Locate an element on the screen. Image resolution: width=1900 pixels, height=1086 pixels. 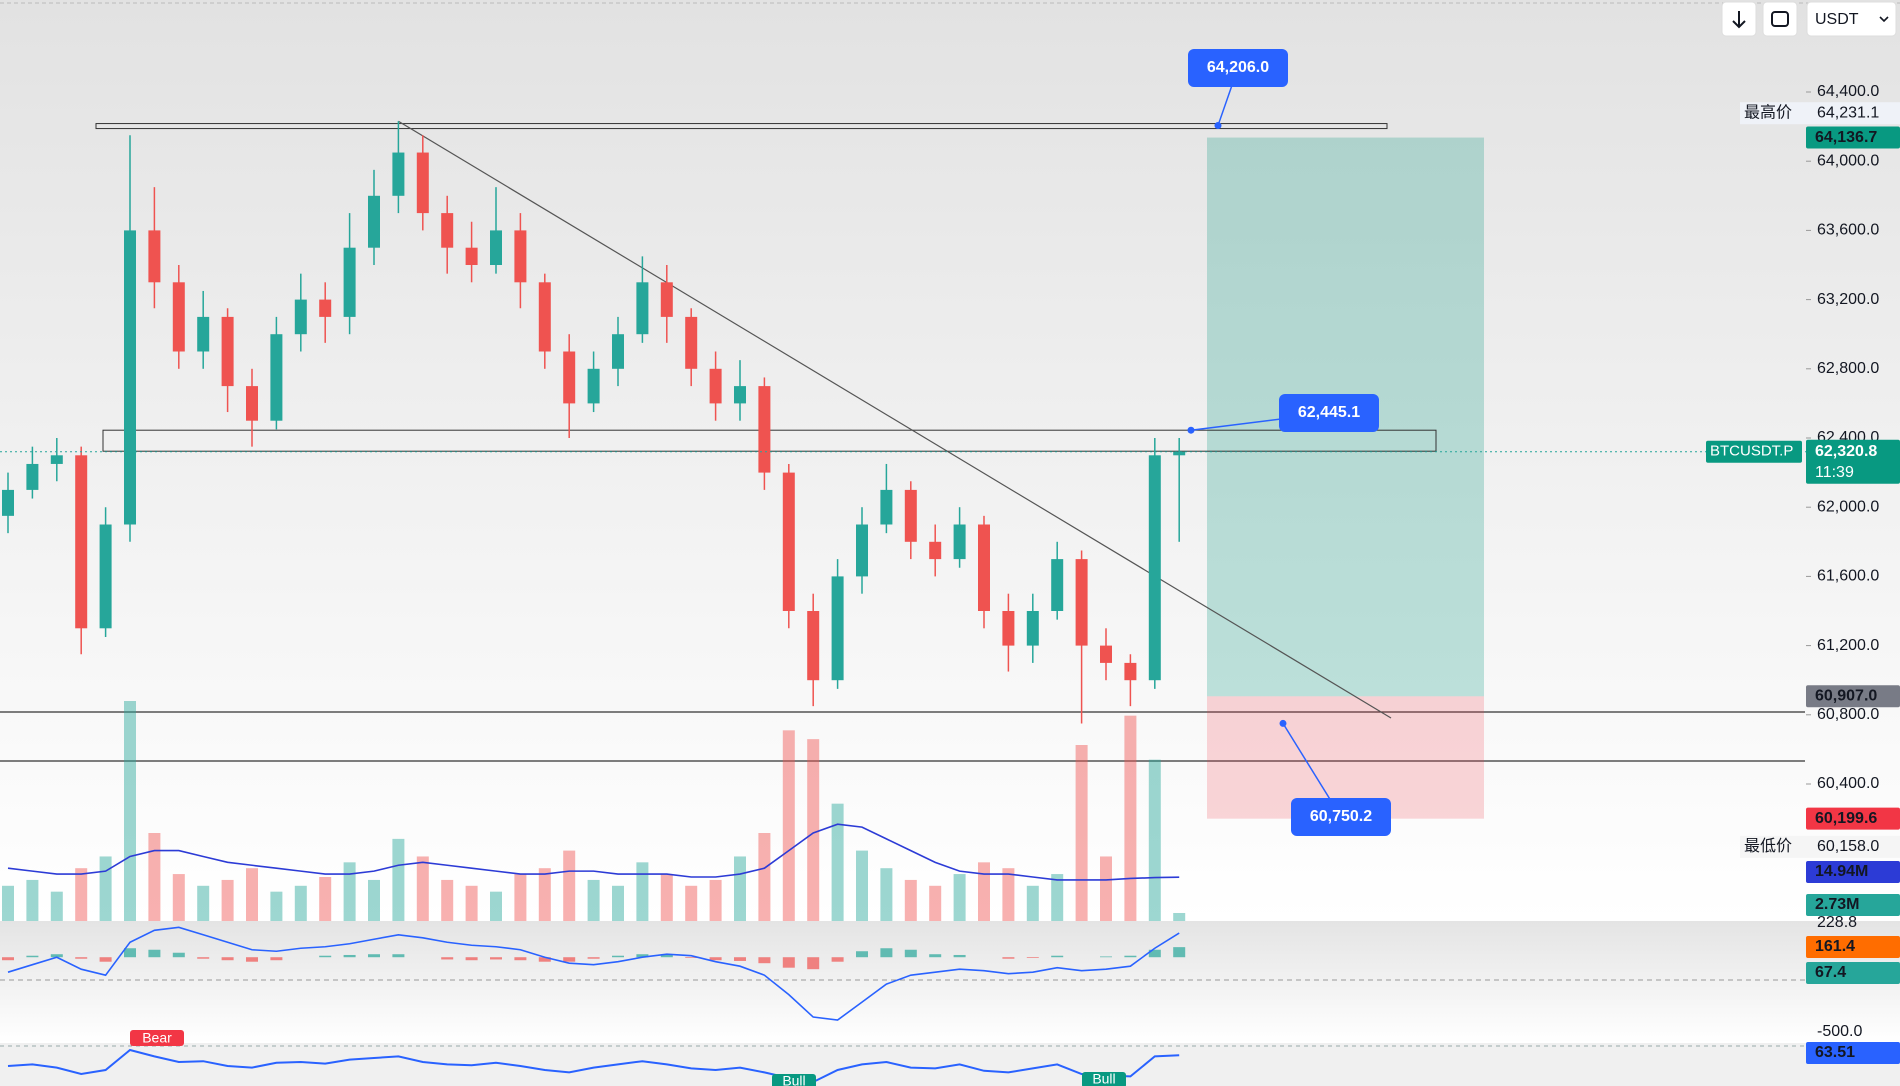
symbol-badge is located at coordinates (1754, 451).